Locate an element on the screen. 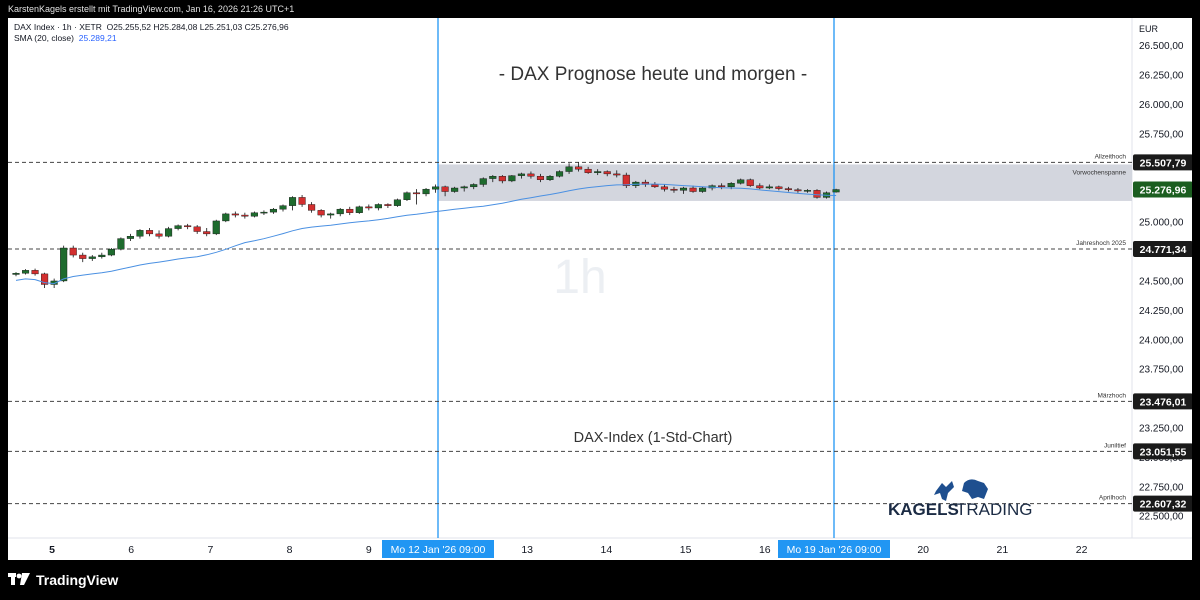  x-tick-label: 21 is located at coordinates (1003, 550).